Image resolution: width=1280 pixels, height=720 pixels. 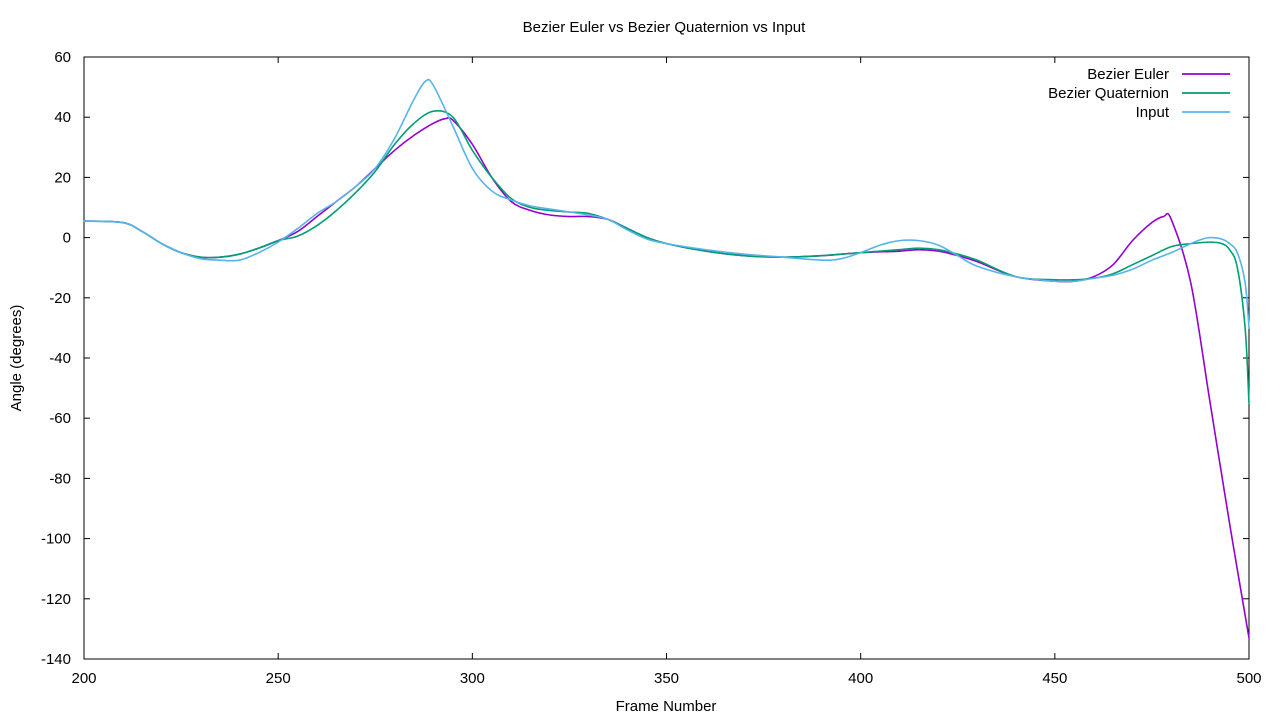 What do you see at coordinates (60, 358) in the screenshot?
I see `y-tick-label: -40` at bounding box center [60, 358].